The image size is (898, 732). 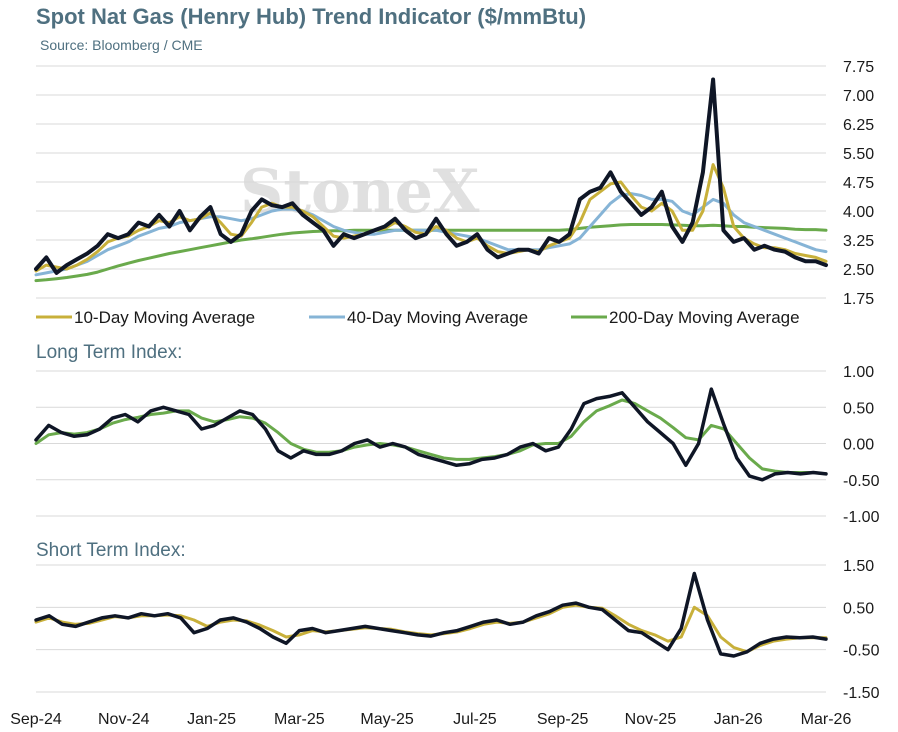 What do you see at coordinates (858, 241) in the screenshot?
I see `y-tick-label: 3.25` at bounding box center [858, 241].